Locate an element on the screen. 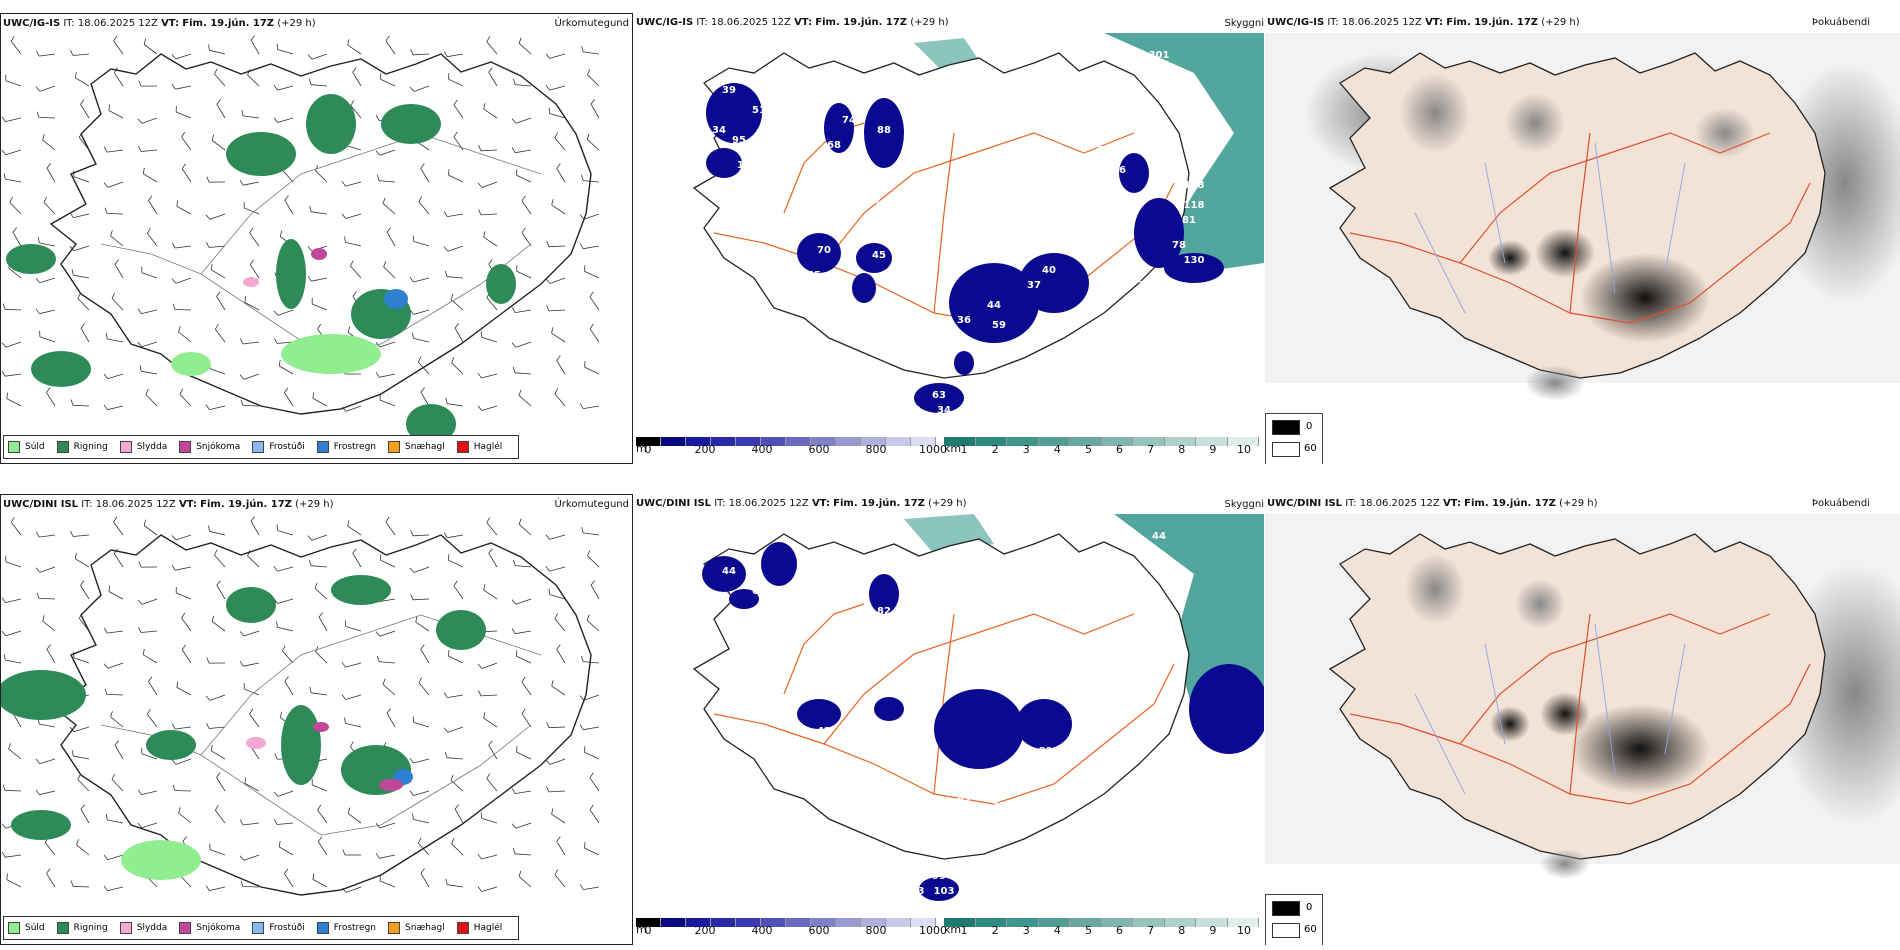  legend-item: Frostúði is located at coordinates (278, 447).